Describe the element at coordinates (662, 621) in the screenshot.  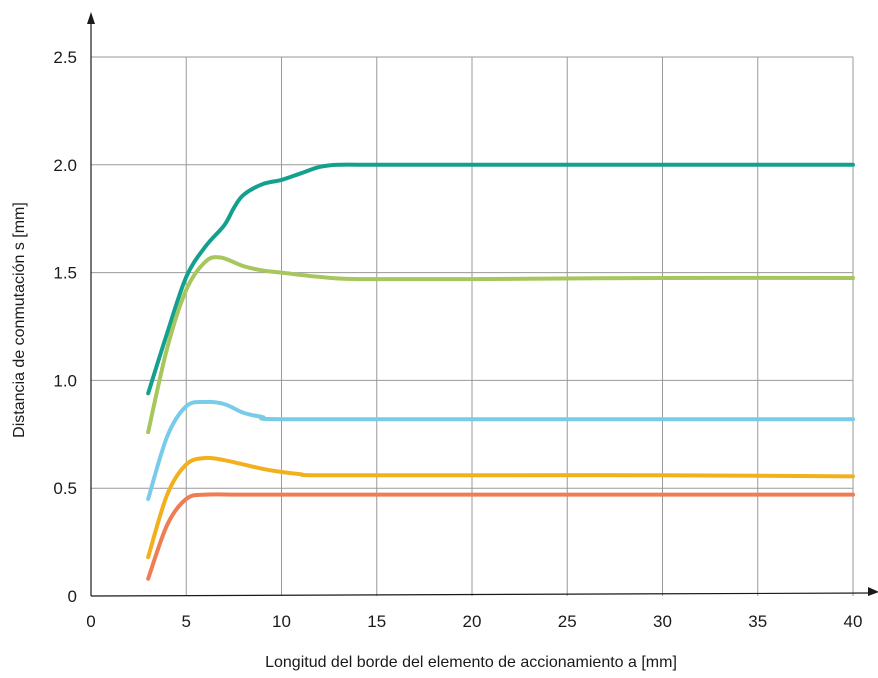
I see `x-tick-label: 30` at that location.